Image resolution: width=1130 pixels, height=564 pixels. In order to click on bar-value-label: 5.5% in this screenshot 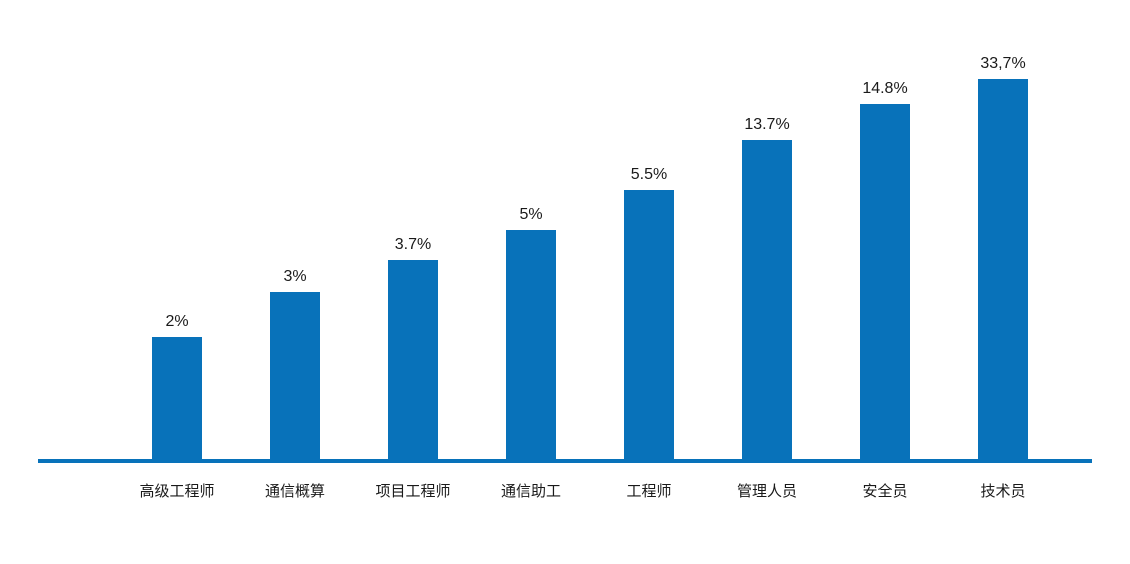, I will do `click(649, 174)`.